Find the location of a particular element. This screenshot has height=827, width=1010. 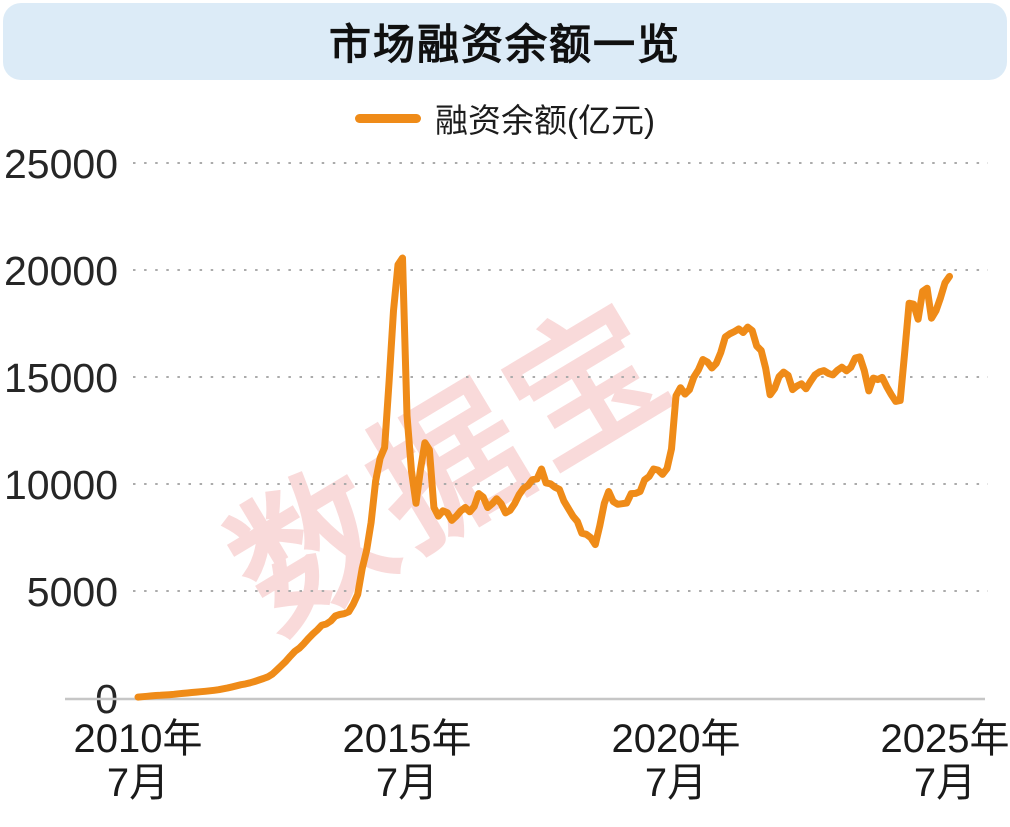

legend: 融资余额(亿元) is located at coordinates (505, 118).